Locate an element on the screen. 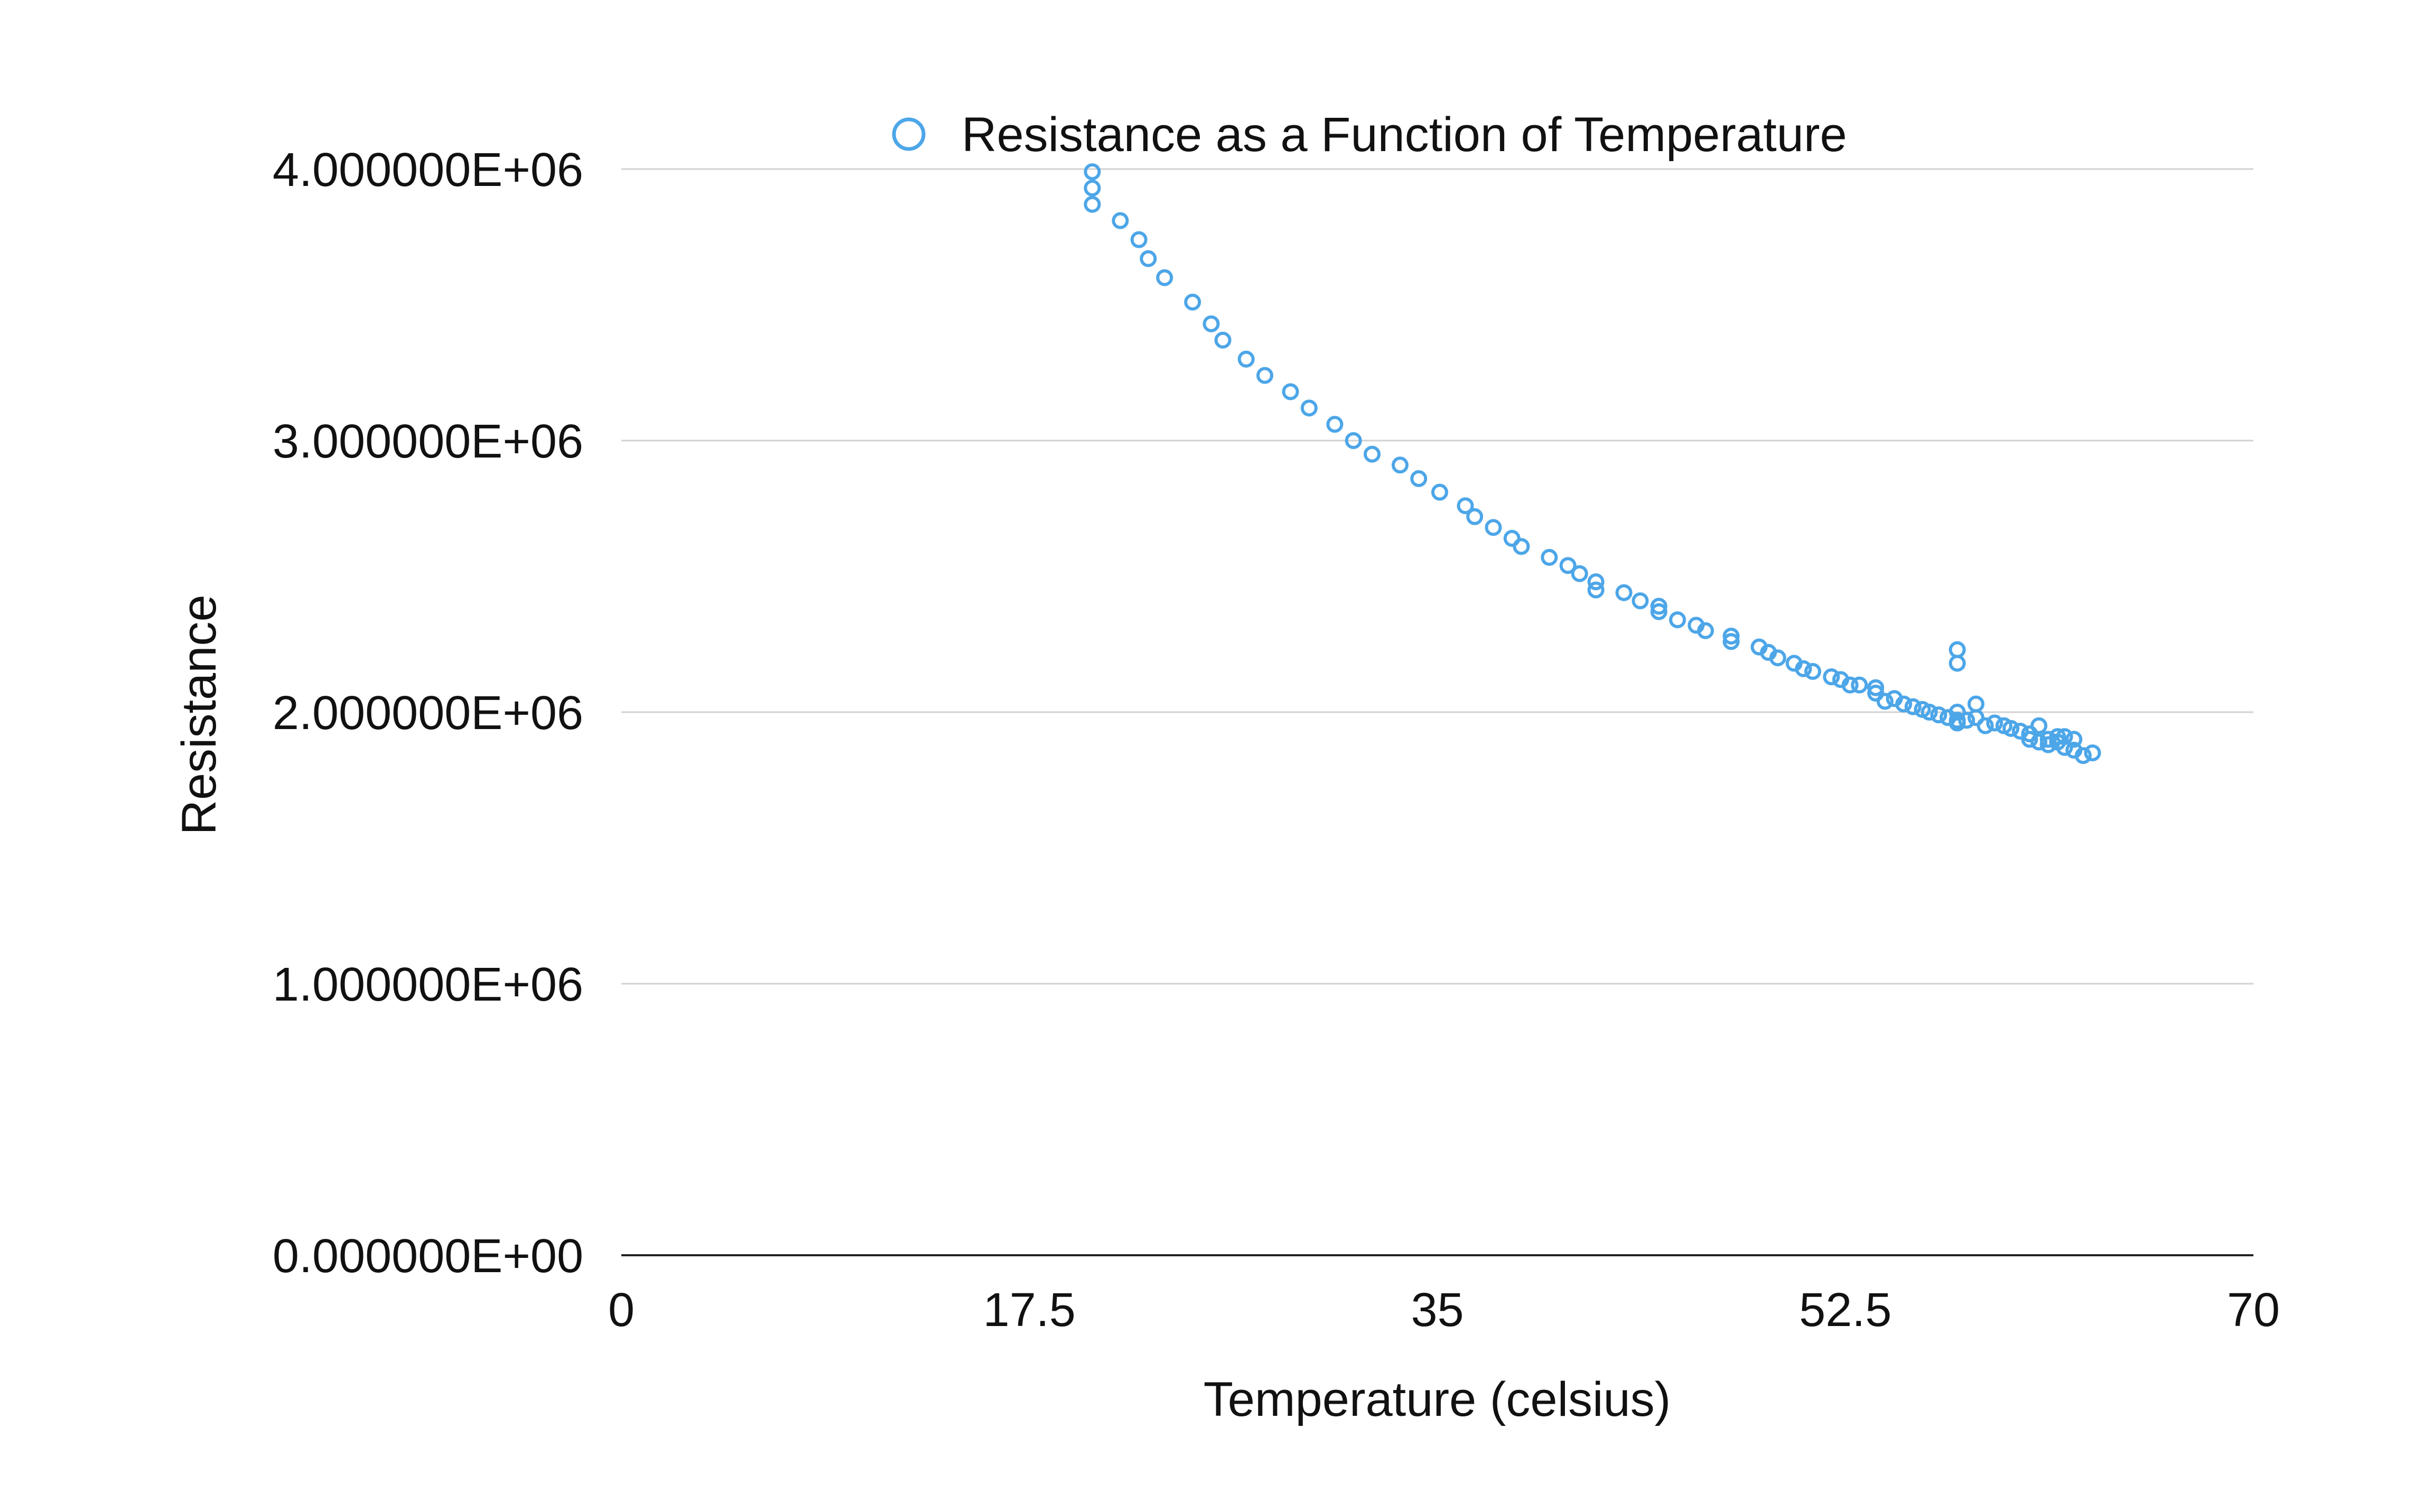 This screenshot has height=1512, width=2432. x-tick-label: 70 is located at coordinates (2253, 1310).